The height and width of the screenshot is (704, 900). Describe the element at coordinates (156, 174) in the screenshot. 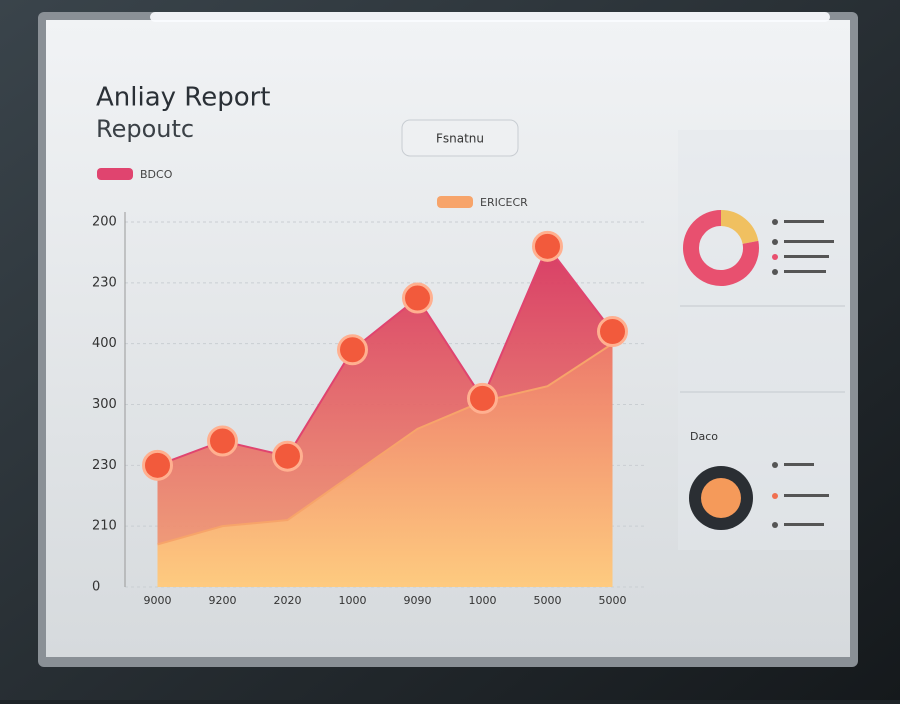

I see `legend-label: BDCO` at that location.